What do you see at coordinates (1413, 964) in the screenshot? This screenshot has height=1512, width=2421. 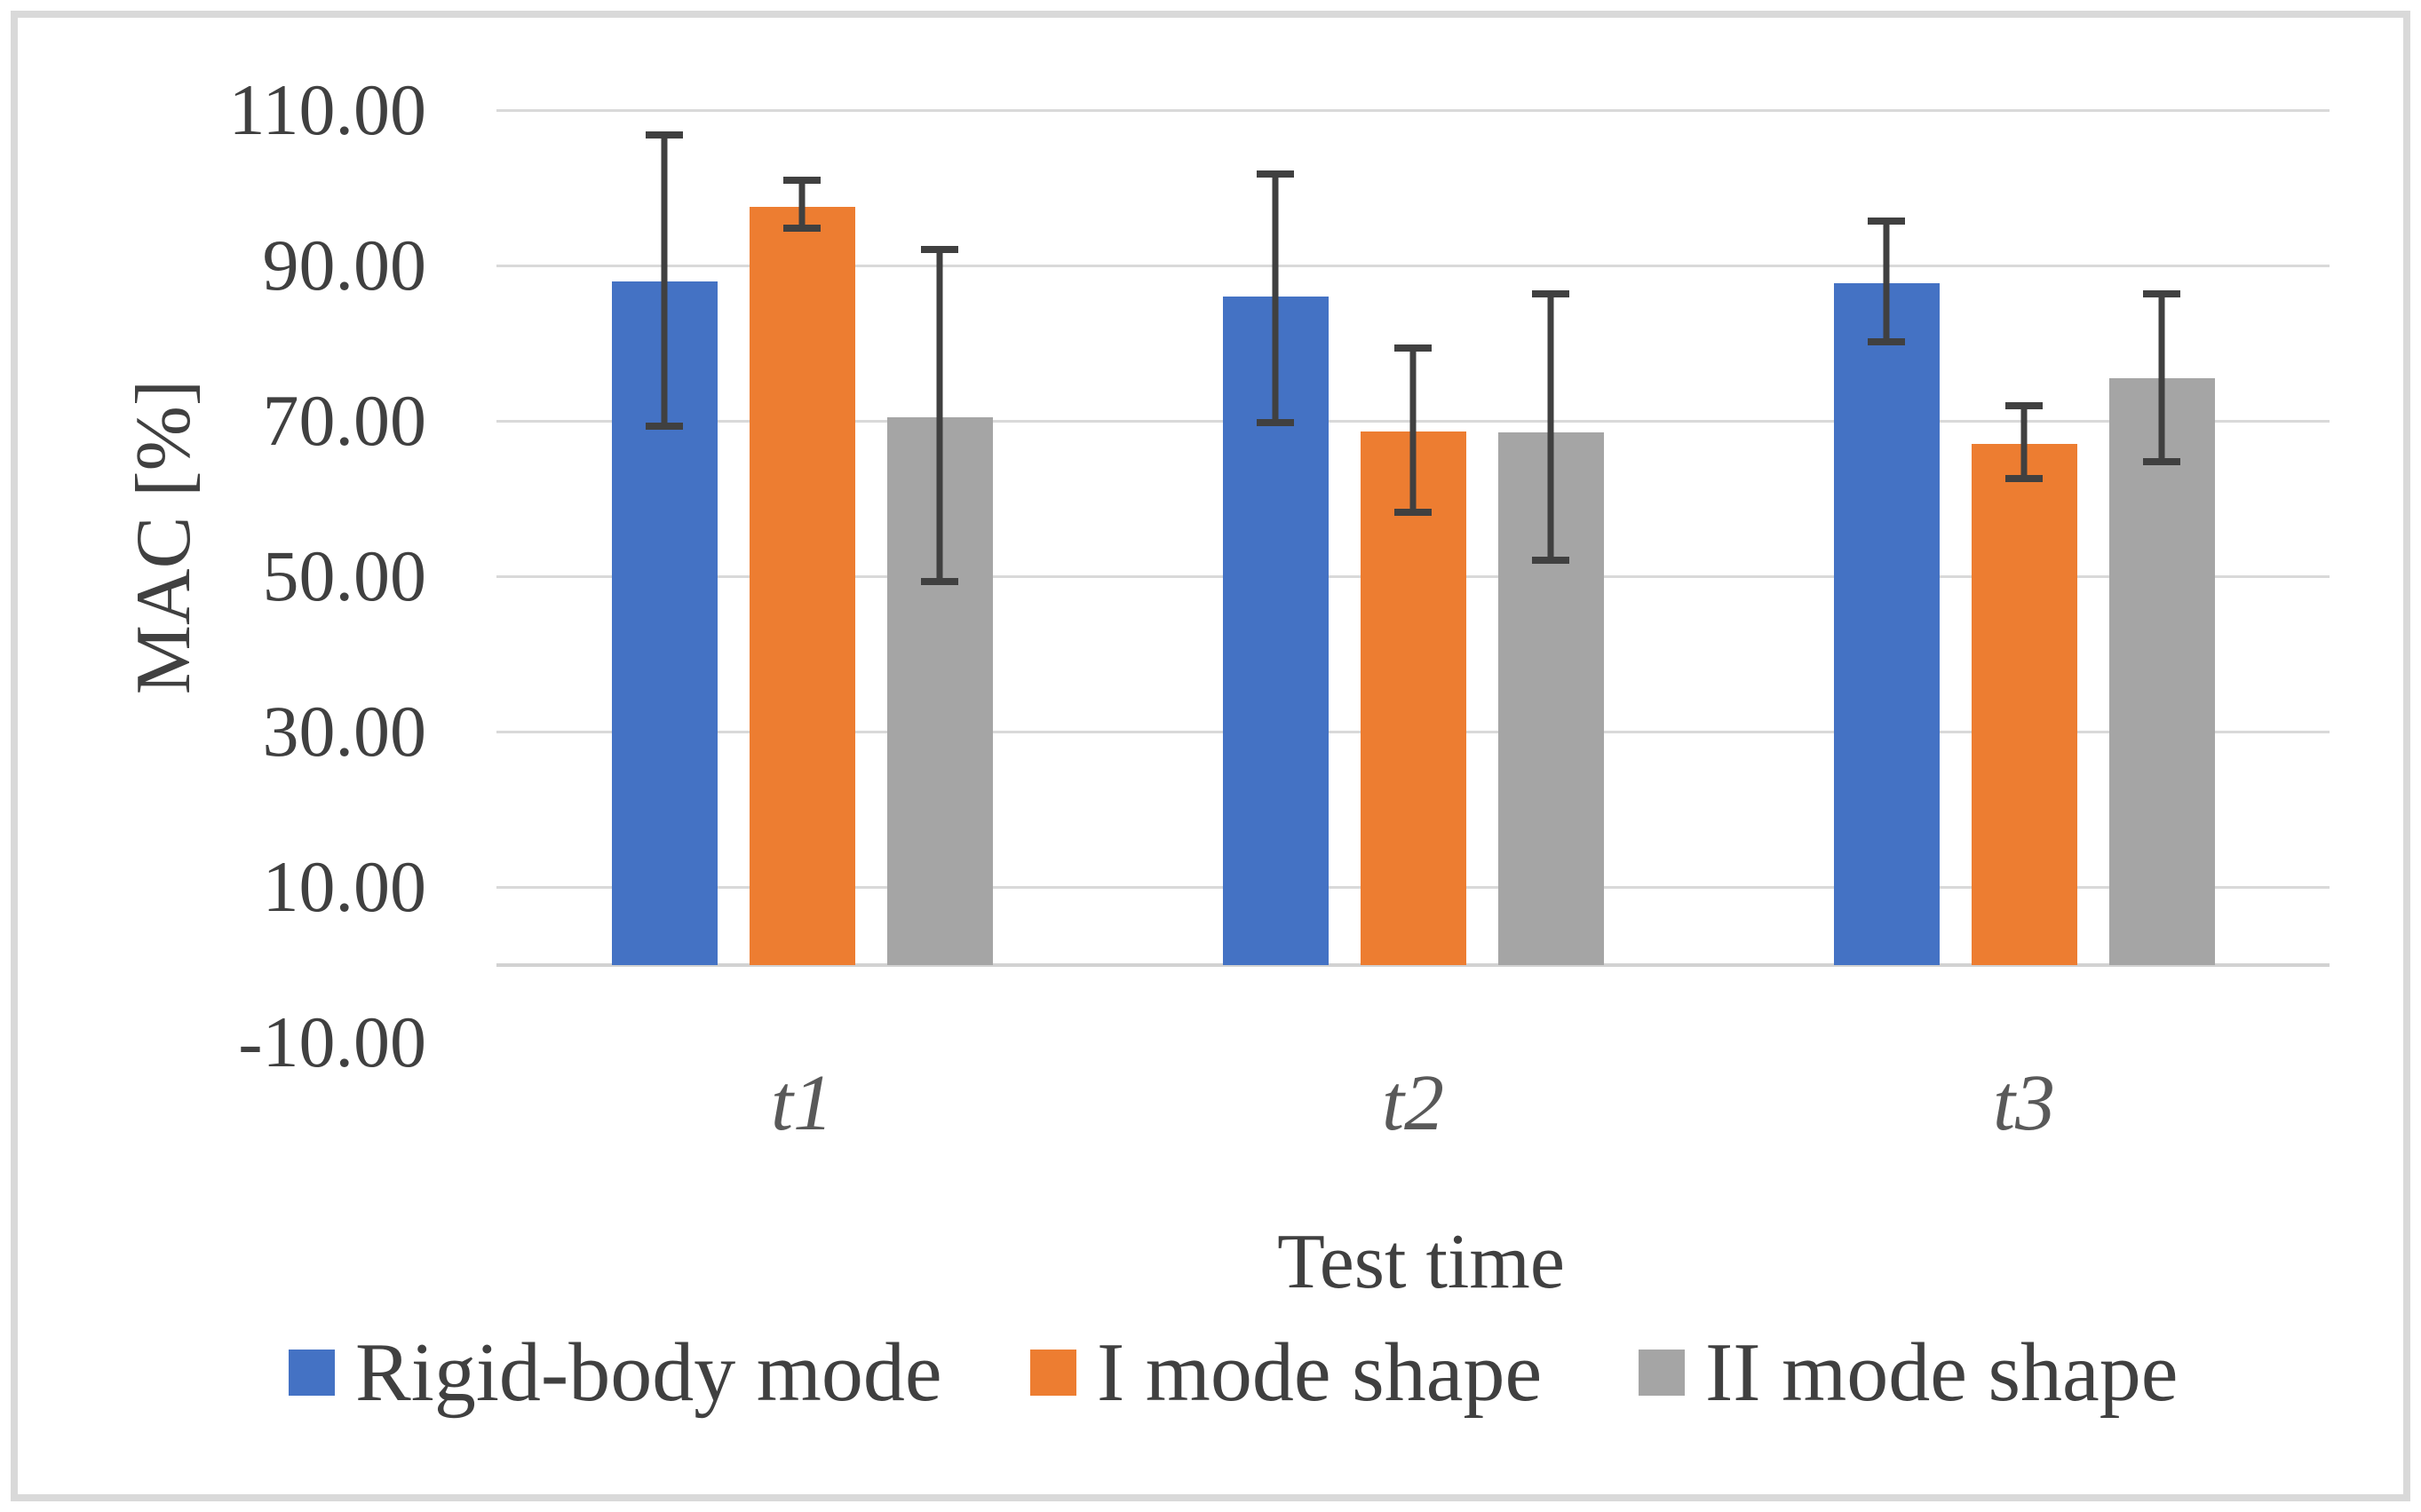 I see `x-axis-line` at bounding box center [1413, 964].